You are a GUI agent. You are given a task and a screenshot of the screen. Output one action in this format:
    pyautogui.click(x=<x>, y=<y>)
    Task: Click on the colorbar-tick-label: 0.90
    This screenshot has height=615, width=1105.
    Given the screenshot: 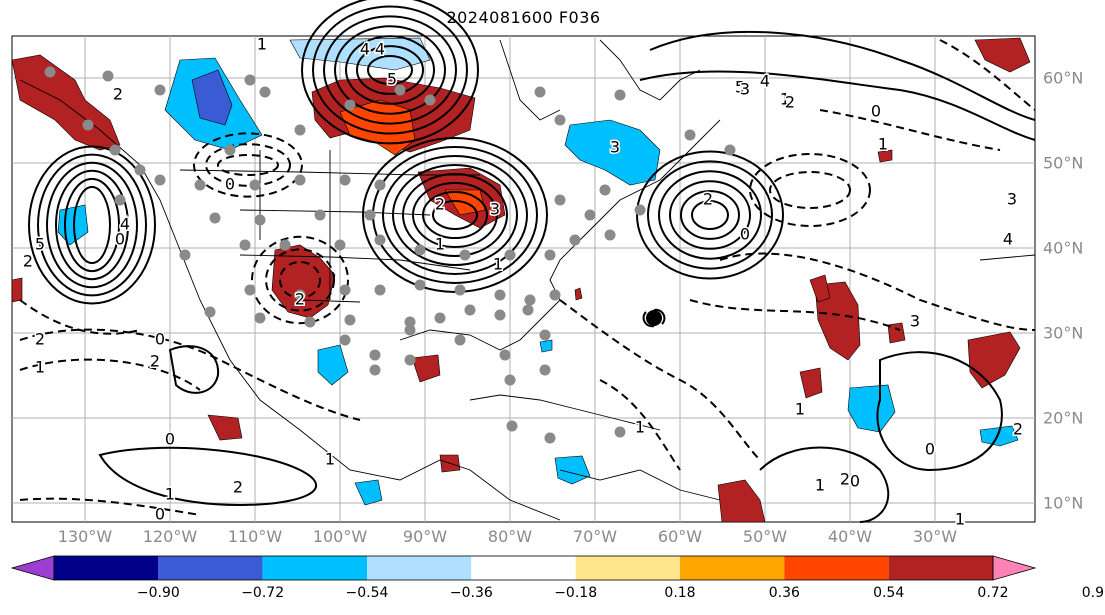 What is the action you would take?
    pyautogui.click(x=1093, y=593)
    